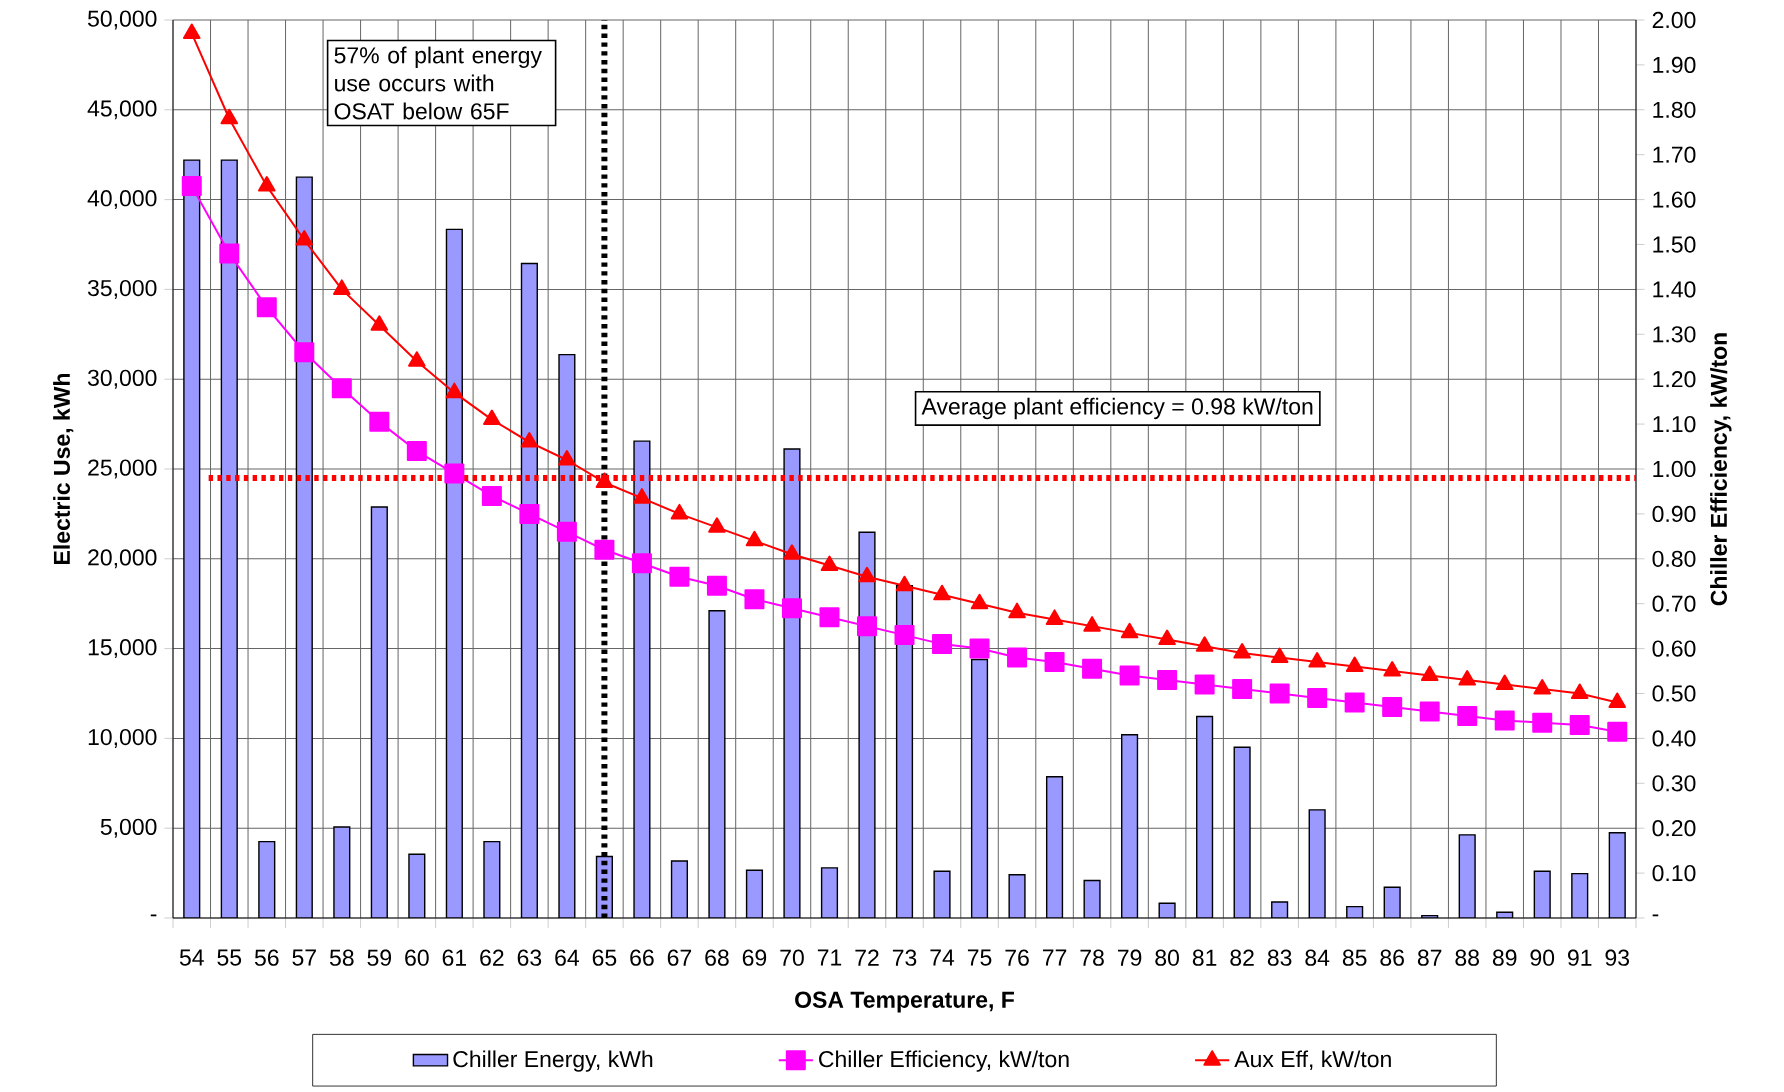 The width and height of the screenshot is (1784, 1092). I want to click on x-tick-label: 61, so click(454, 957).